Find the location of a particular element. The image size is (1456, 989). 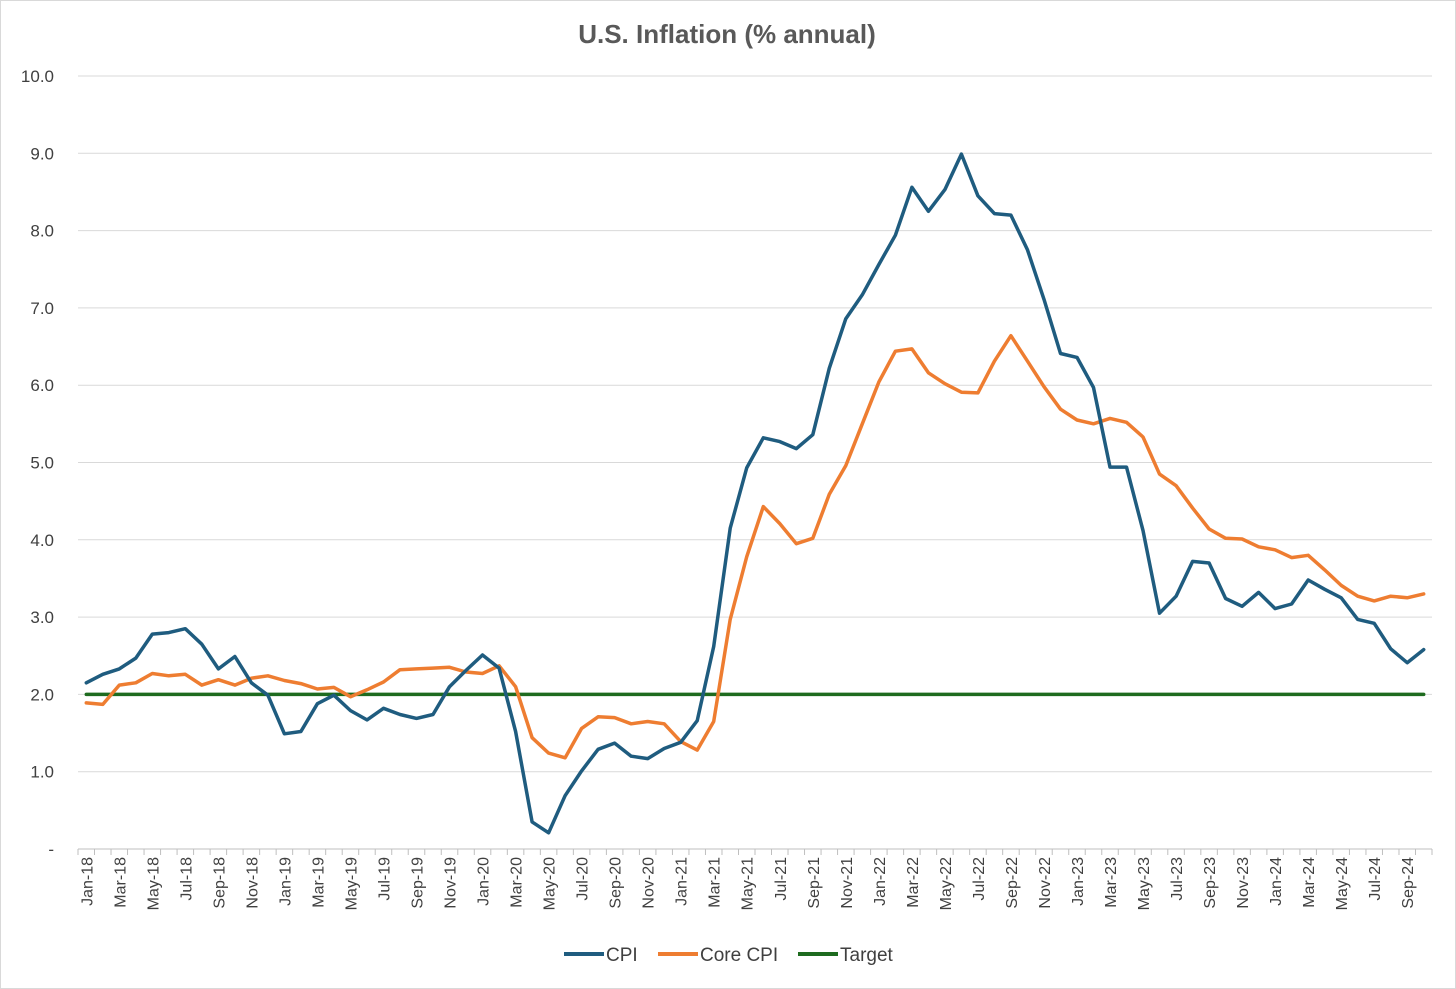

x-tick-label: May-20 is located at coordinates (550, 883).